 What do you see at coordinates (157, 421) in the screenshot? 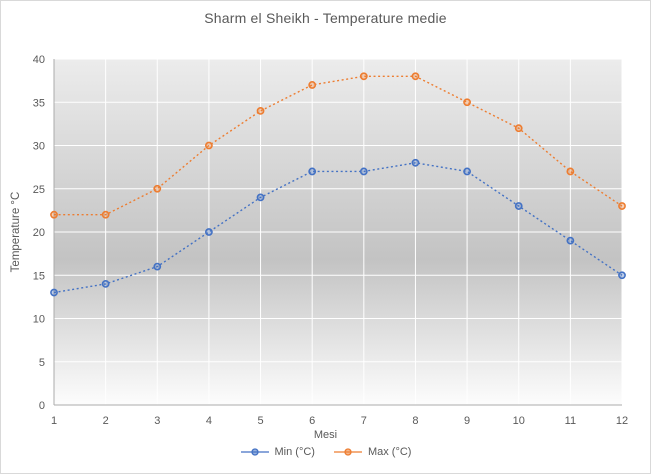
I see `svg-text: 3` at bounding box center [157, 421].